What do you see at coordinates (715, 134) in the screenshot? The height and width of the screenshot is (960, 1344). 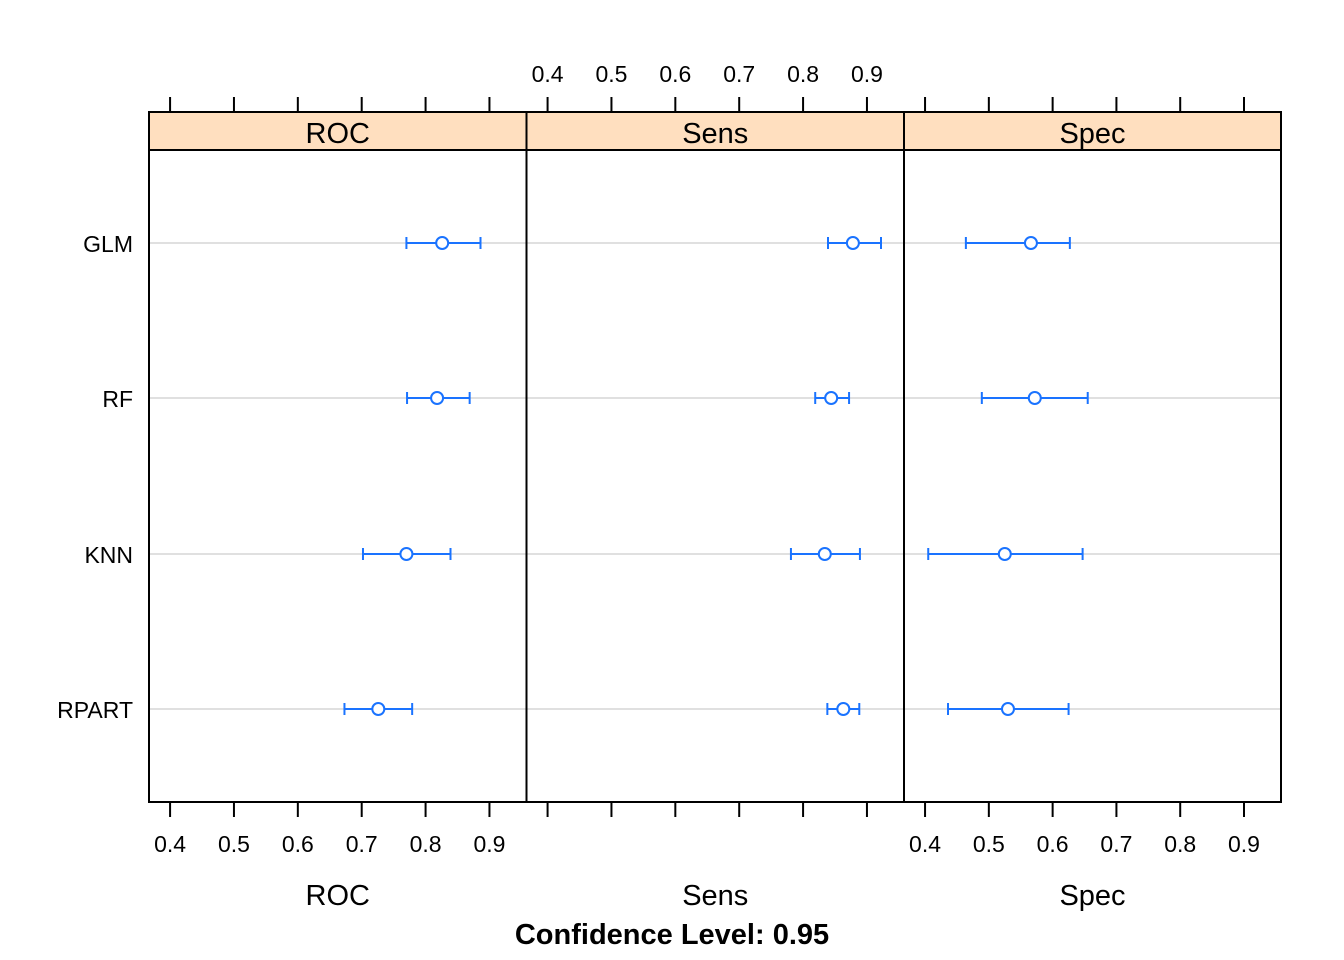 I see `strip-label: Sens` at bounding box center [715, 134].